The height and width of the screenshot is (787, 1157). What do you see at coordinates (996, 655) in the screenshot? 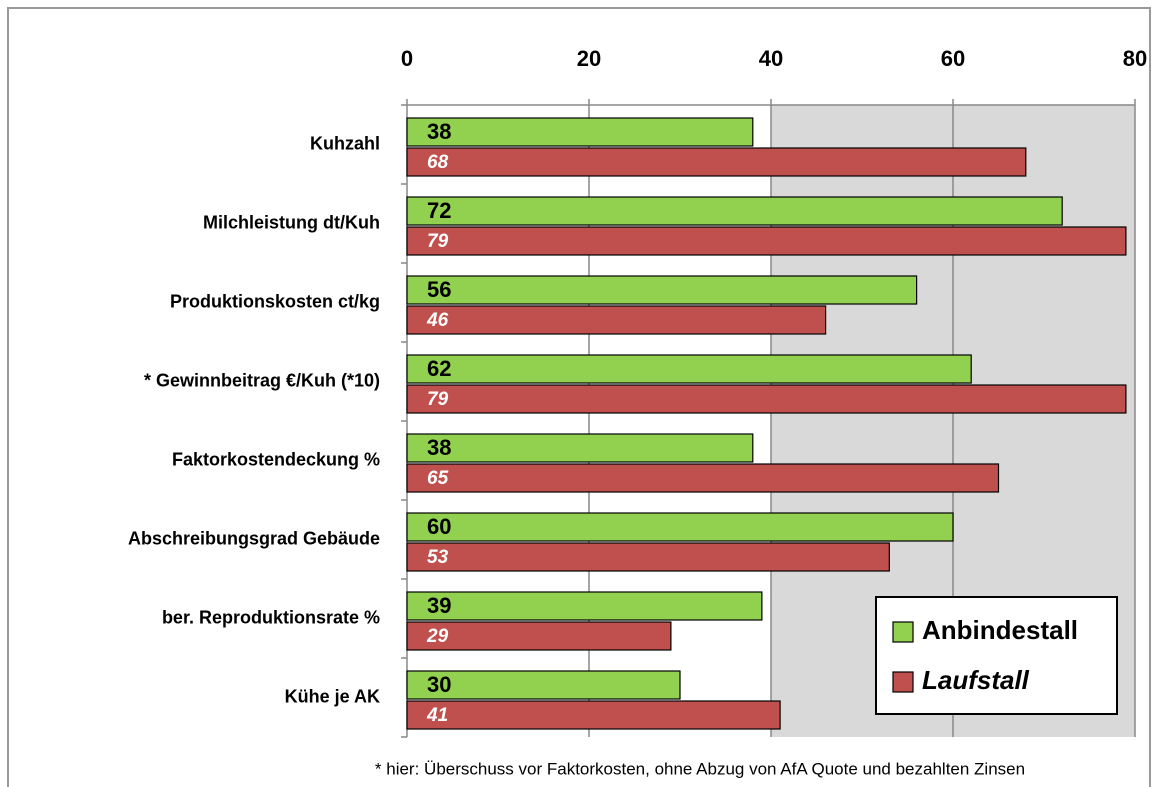
I see `legend-box` at bounding box center [996, 655].